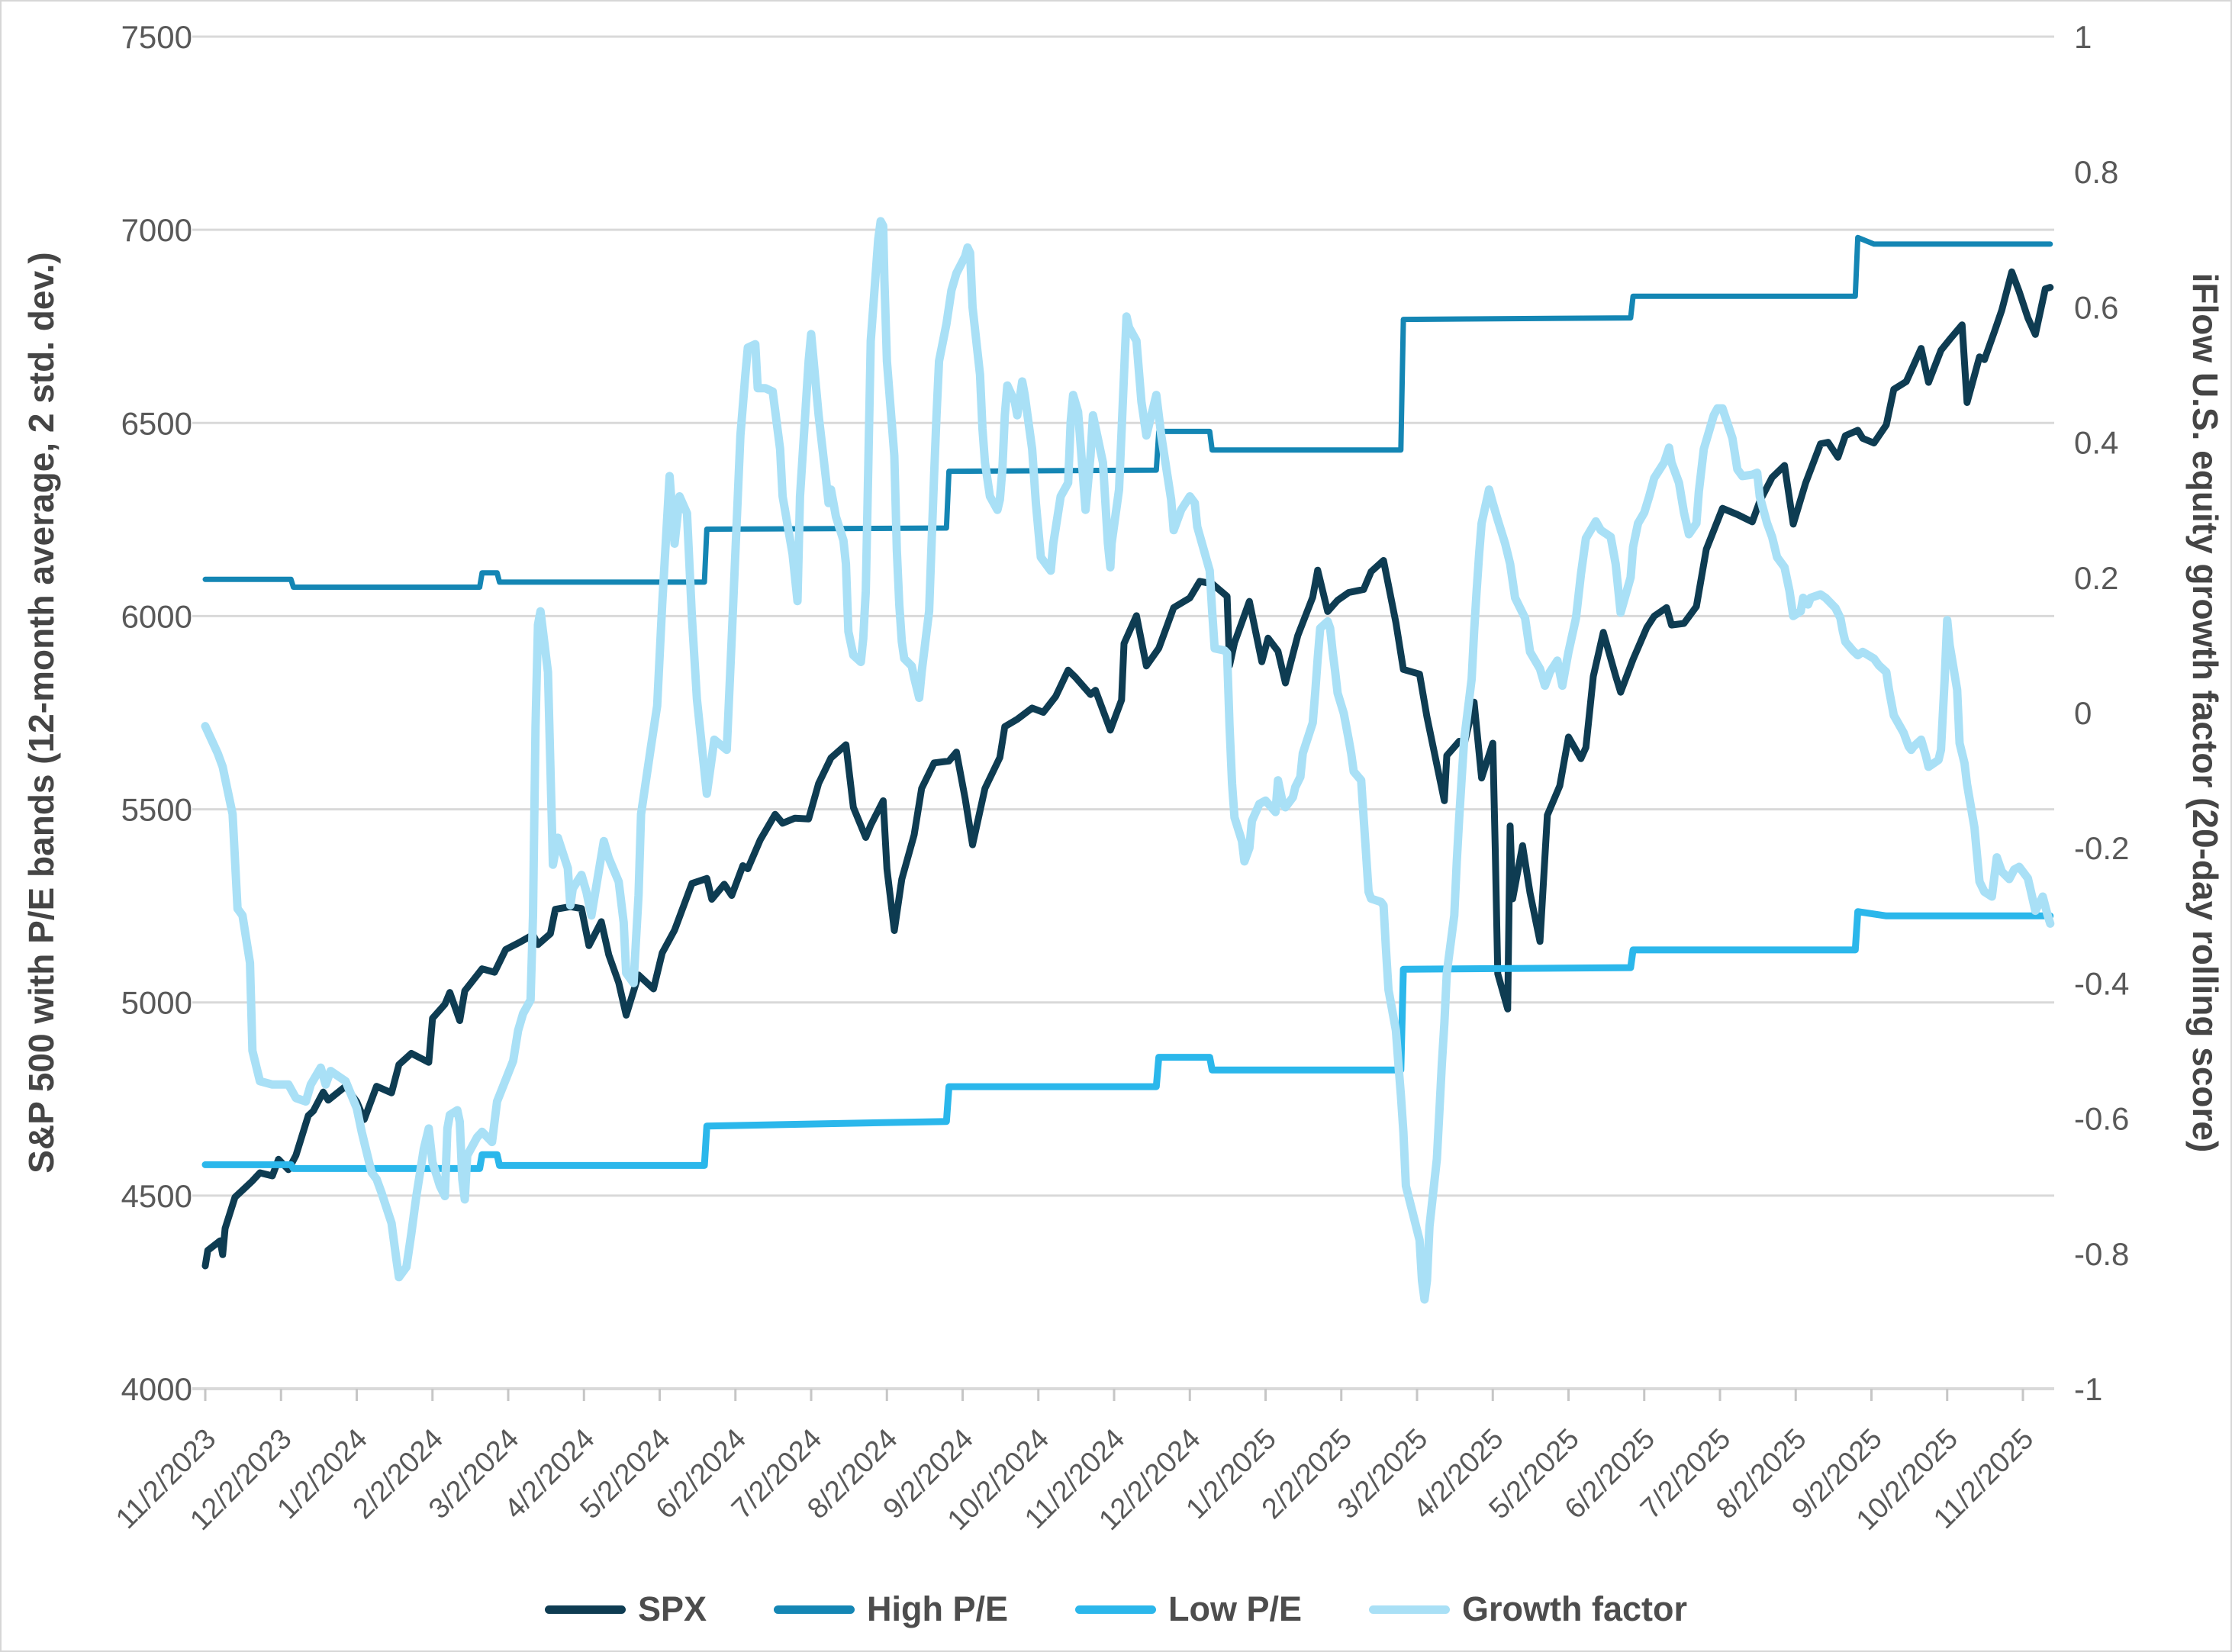 Image resolution: width=2232 pixels, height=1652 pixels. I want to click on right-axis-tick-label: 0, so click(2083, 713).